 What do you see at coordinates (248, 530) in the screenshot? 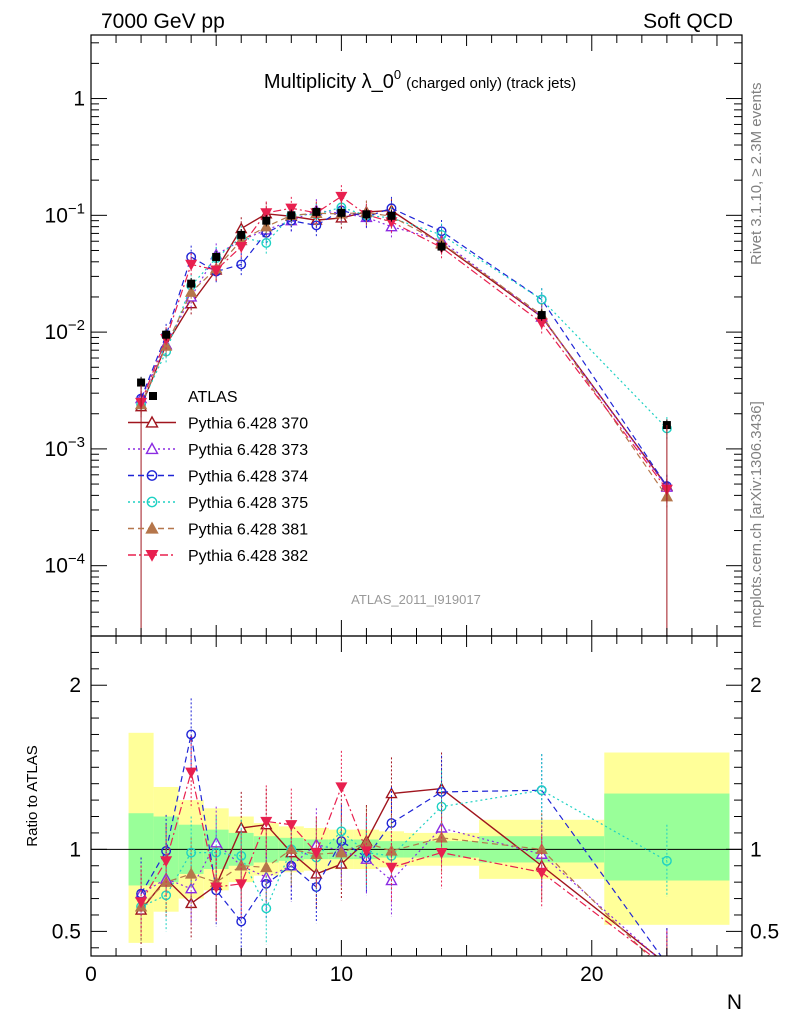
I see `legend-label: Pythia 6.428 381` at bounding box center [248, 530].